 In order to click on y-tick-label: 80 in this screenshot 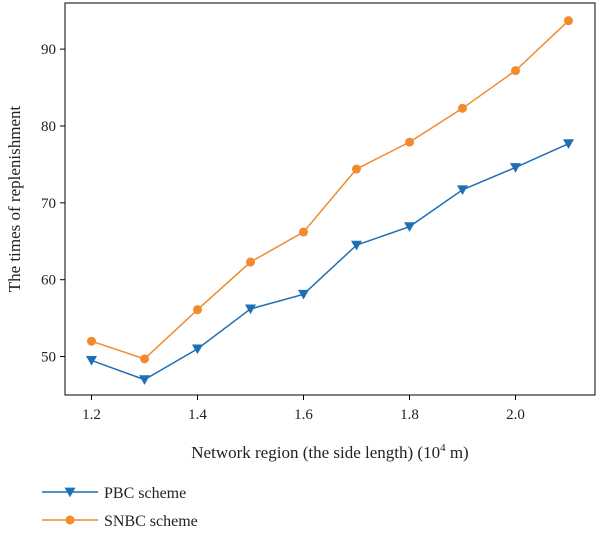, I will do `click(48, 127)`.